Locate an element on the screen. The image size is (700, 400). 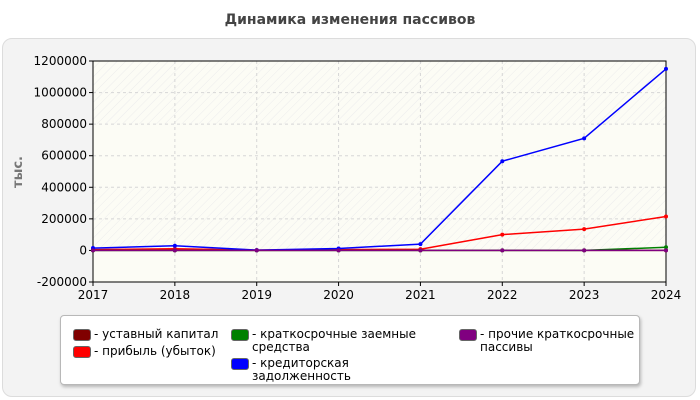
chart-title: Динамика изменения пассивов is located at coordinates (350, 20).